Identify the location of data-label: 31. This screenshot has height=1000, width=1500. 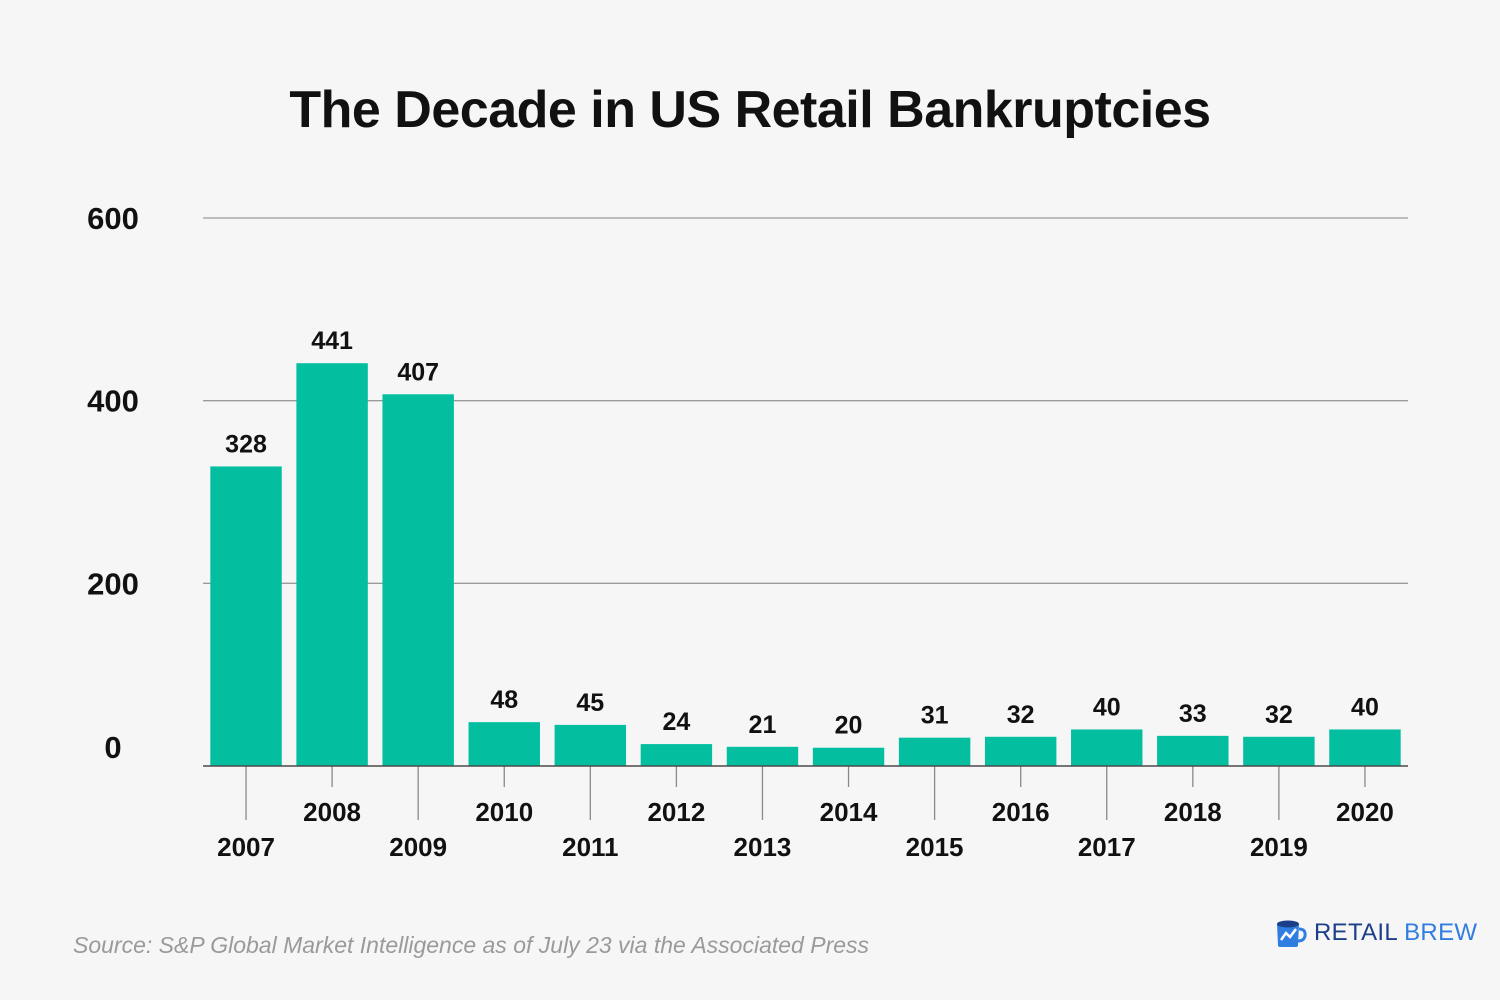
(935, 716).